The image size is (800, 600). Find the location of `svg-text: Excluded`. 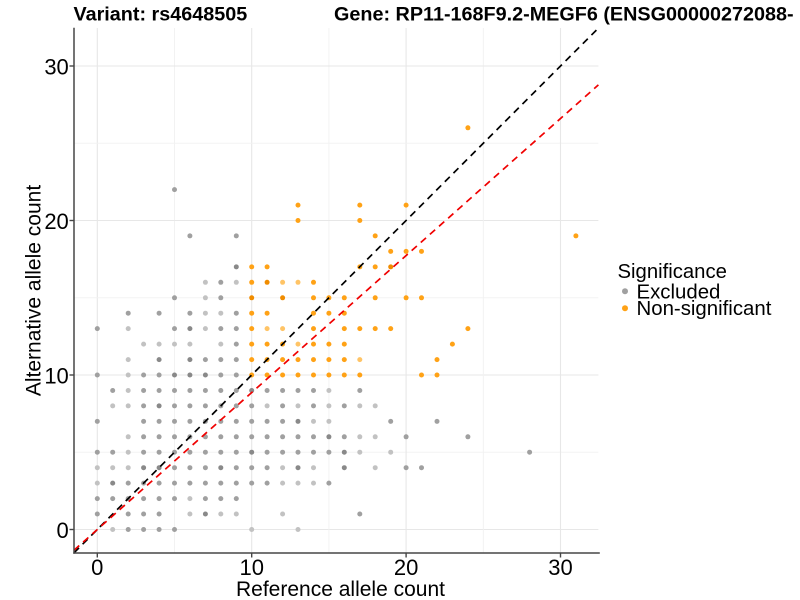

svg-text: Excluded is located at coordinates (679, 293).